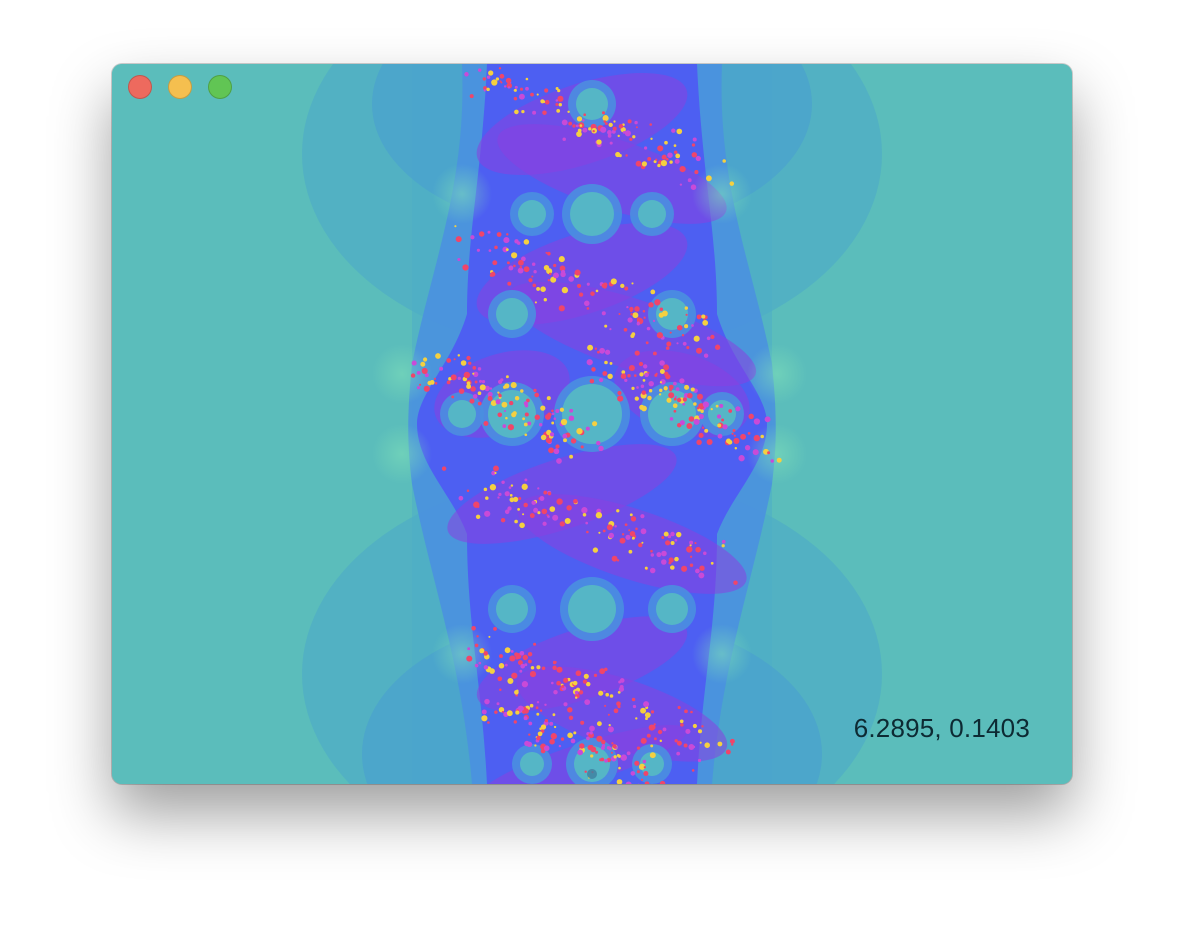 The width and height of the screenshot is (1184, 944). Describe the element at coordinates (140, 87) in the screenshot. I see `close-button` at that location.